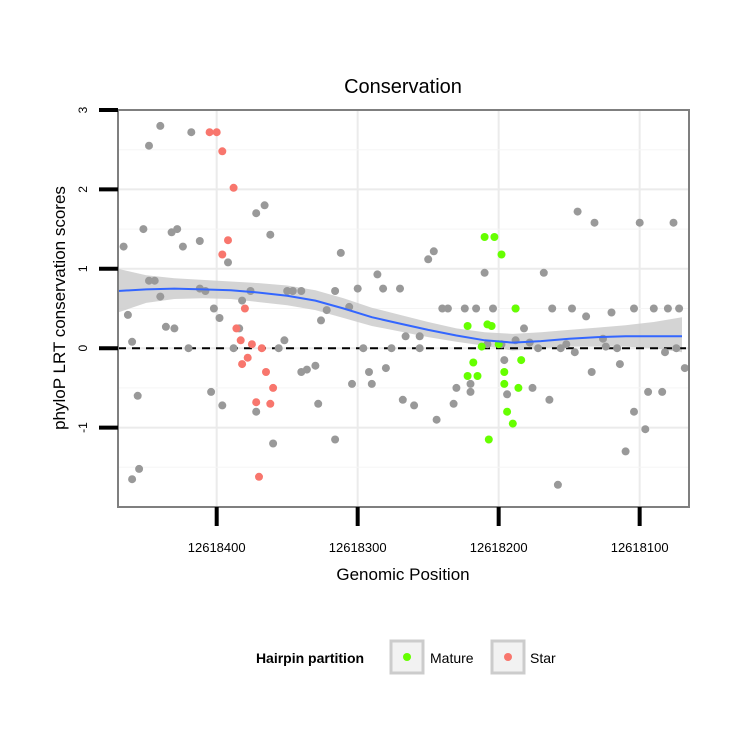 This screenshot has width=750, height=755. What do you see at coordinates (59, 308) in the screenshot?
I see `y-axis-label: phyloP LRT conservation scores` at bounding box center [59, 308].